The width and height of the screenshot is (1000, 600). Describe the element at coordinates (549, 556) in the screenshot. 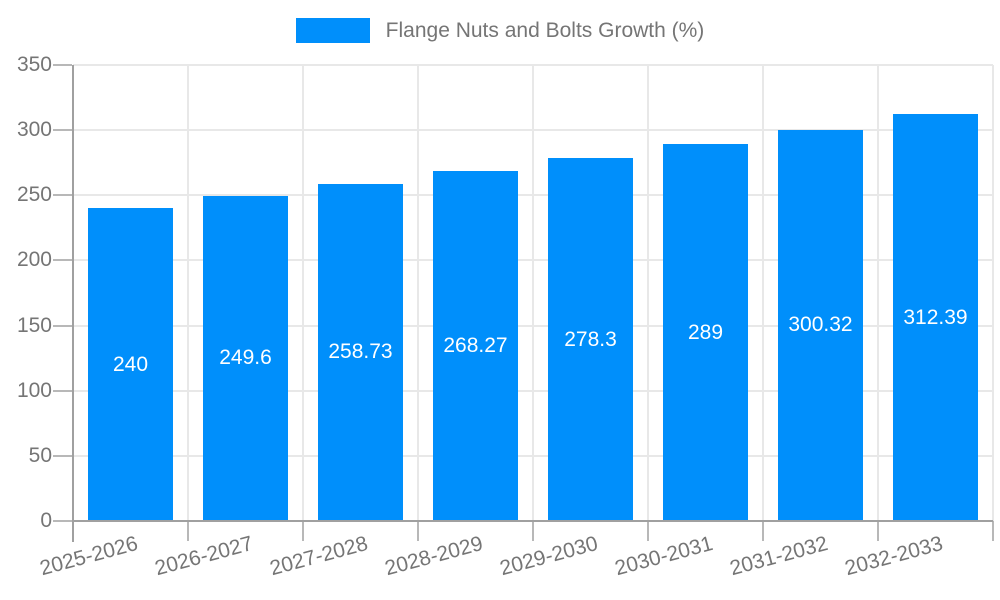

I see `x-axis-label: 2029-2030` at that location.